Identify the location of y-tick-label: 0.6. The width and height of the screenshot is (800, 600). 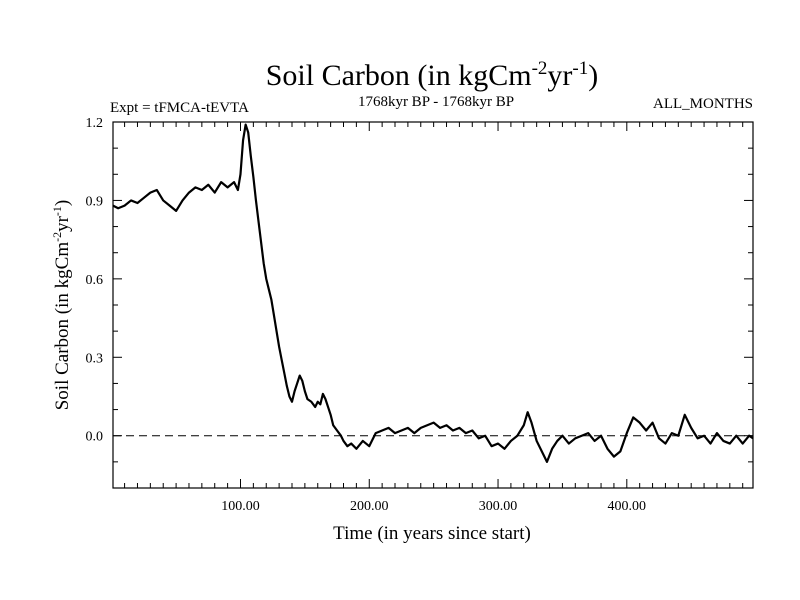
(95, 280).